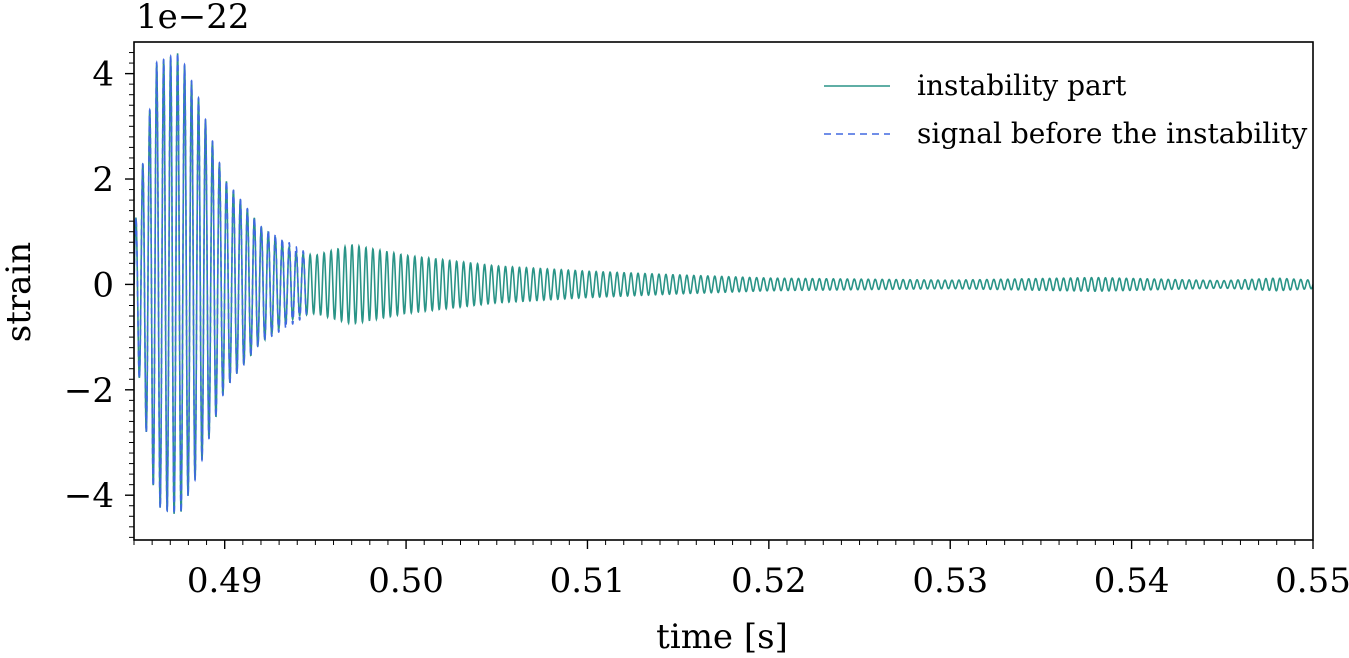 Image resolution: width=1349 pixels, height=658 pixels. I want to click on x-tick-label: 0.50, so click(406, 581).